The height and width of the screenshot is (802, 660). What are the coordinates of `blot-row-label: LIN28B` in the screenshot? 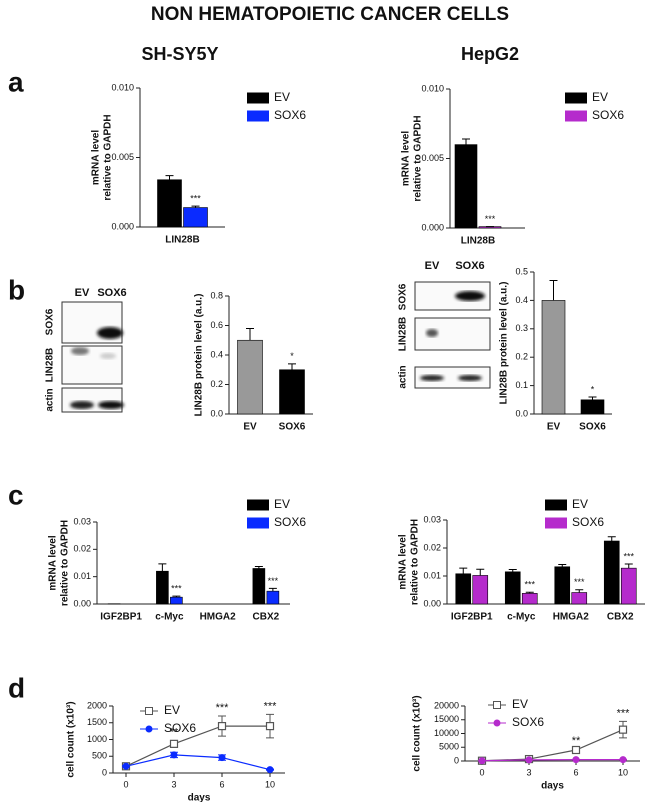 It's located at (403, 334).